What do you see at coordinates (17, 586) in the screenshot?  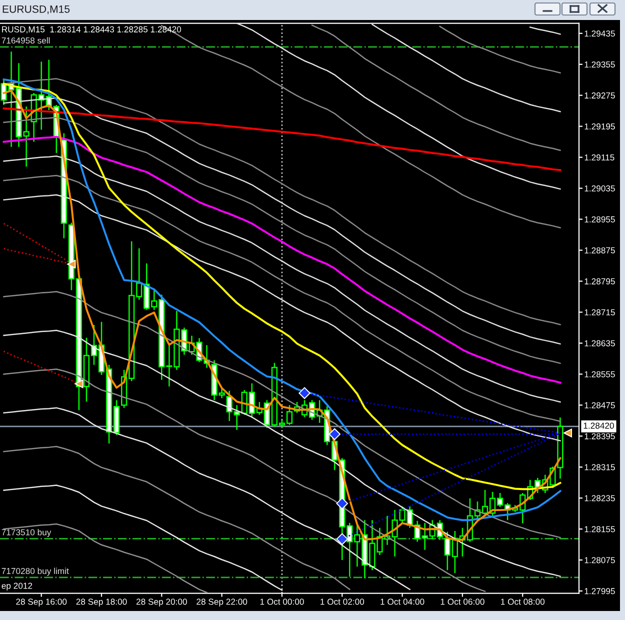 I see `annotation: ep 2012` at bounding box center [17, 586].